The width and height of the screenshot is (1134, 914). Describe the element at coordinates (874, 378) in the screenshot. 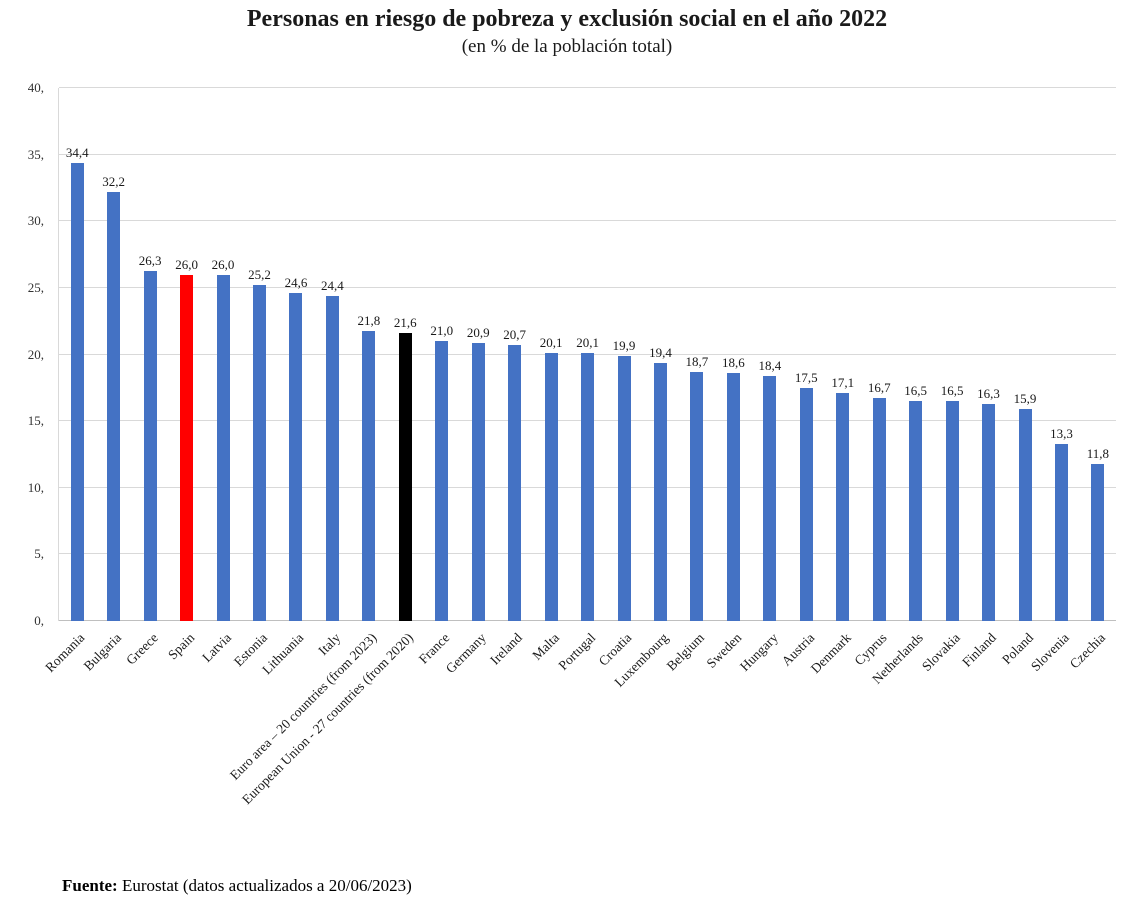

I see `bar-column: 16,7 Cyprus` at that location.